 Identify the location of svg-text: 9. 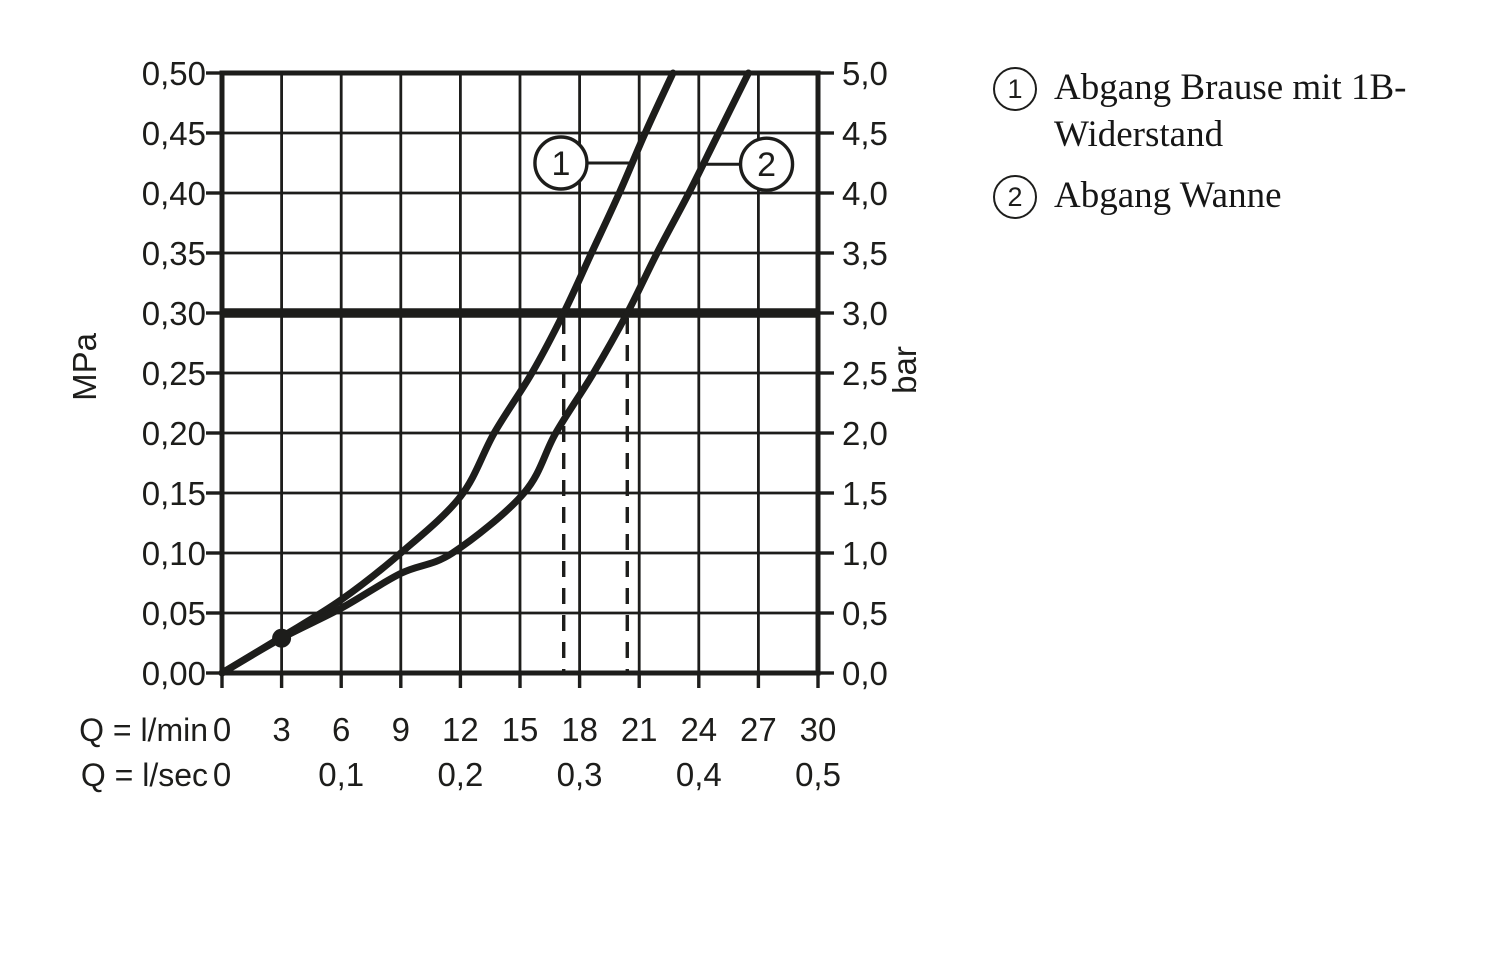
(401, 729).